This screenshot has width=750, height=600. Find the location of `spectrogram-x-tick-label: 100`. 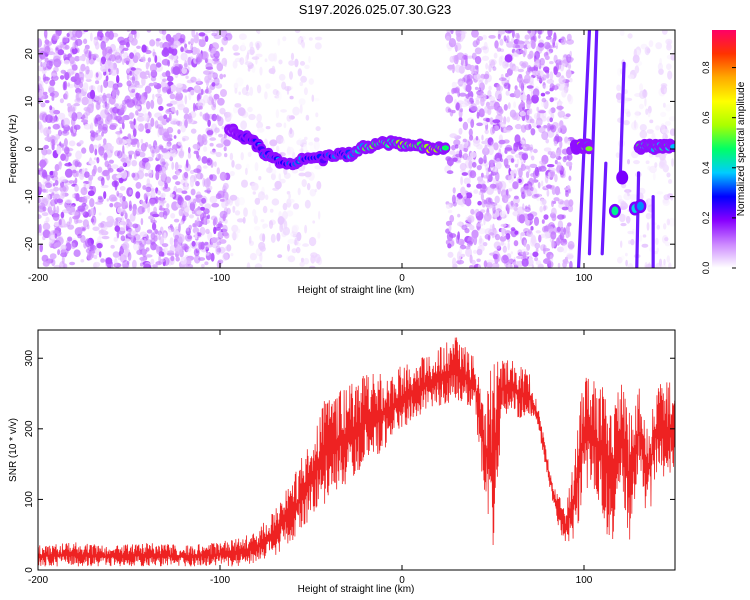

spectrogram-x-tick-label: 100 is located at coordinates (584, 278).